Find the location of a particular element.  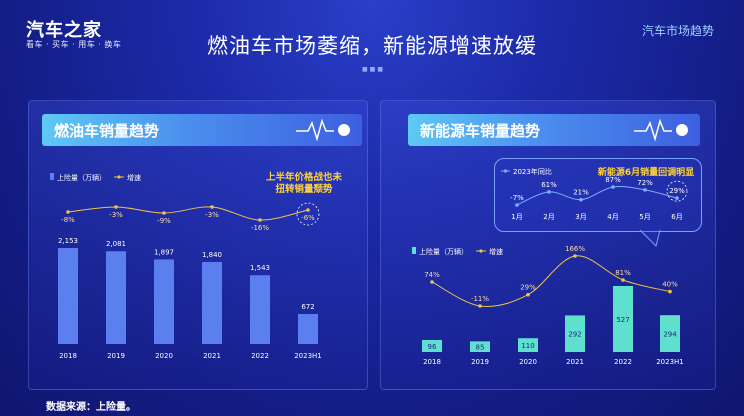

nev-bar-value: 292 is located at coordinates (574, 335).